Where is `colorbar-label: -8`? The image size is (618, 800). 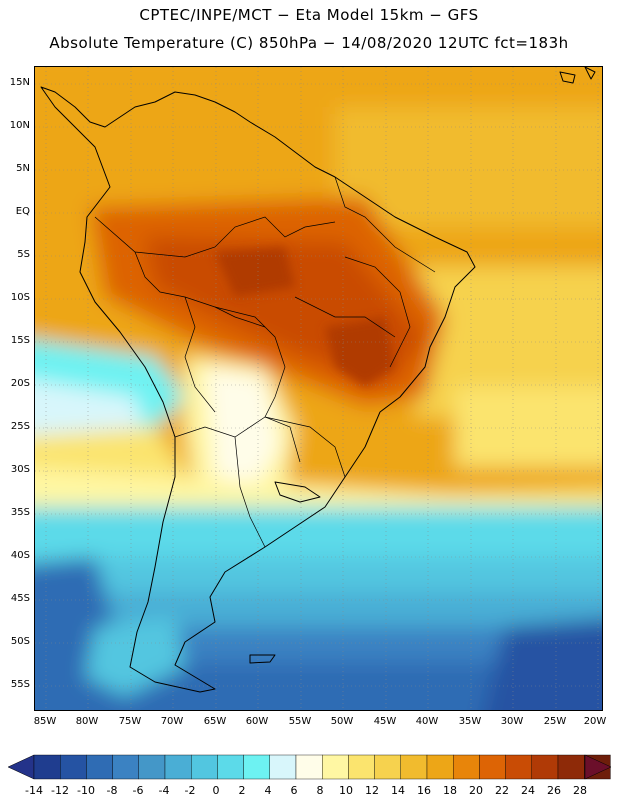 colorbar-label: -8 is located at coordinates (112, 790).